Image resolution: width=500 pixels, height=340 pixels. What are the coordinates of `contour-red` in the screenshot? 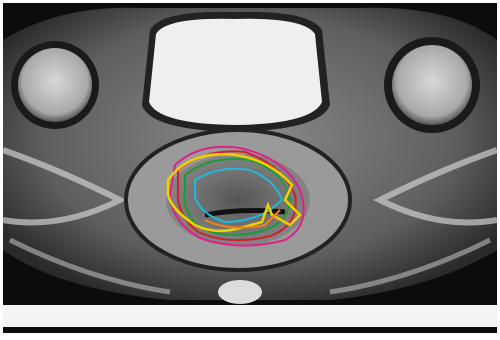 It's located at (236, 196).